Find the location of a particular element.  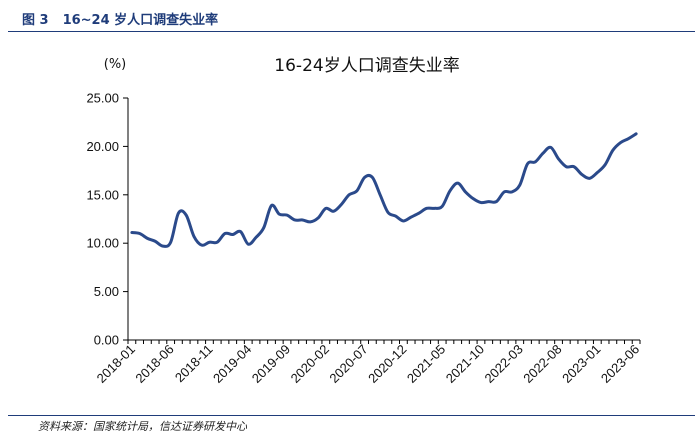

source-note: 资料来源：国家统计局，信达证券研发中心 is located at coordinates (142, 426).